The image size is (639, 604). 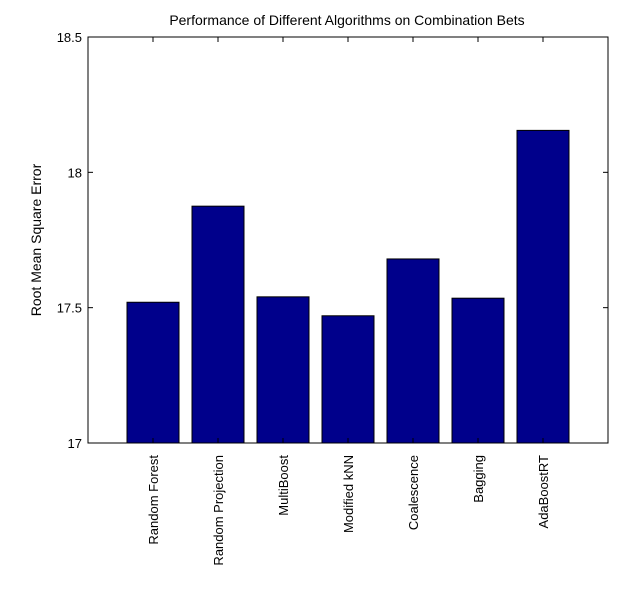 What do you see at coordinates (218, 324) in the screenshot?
I see `bar-random-projection` at bounding box center [218, 324].